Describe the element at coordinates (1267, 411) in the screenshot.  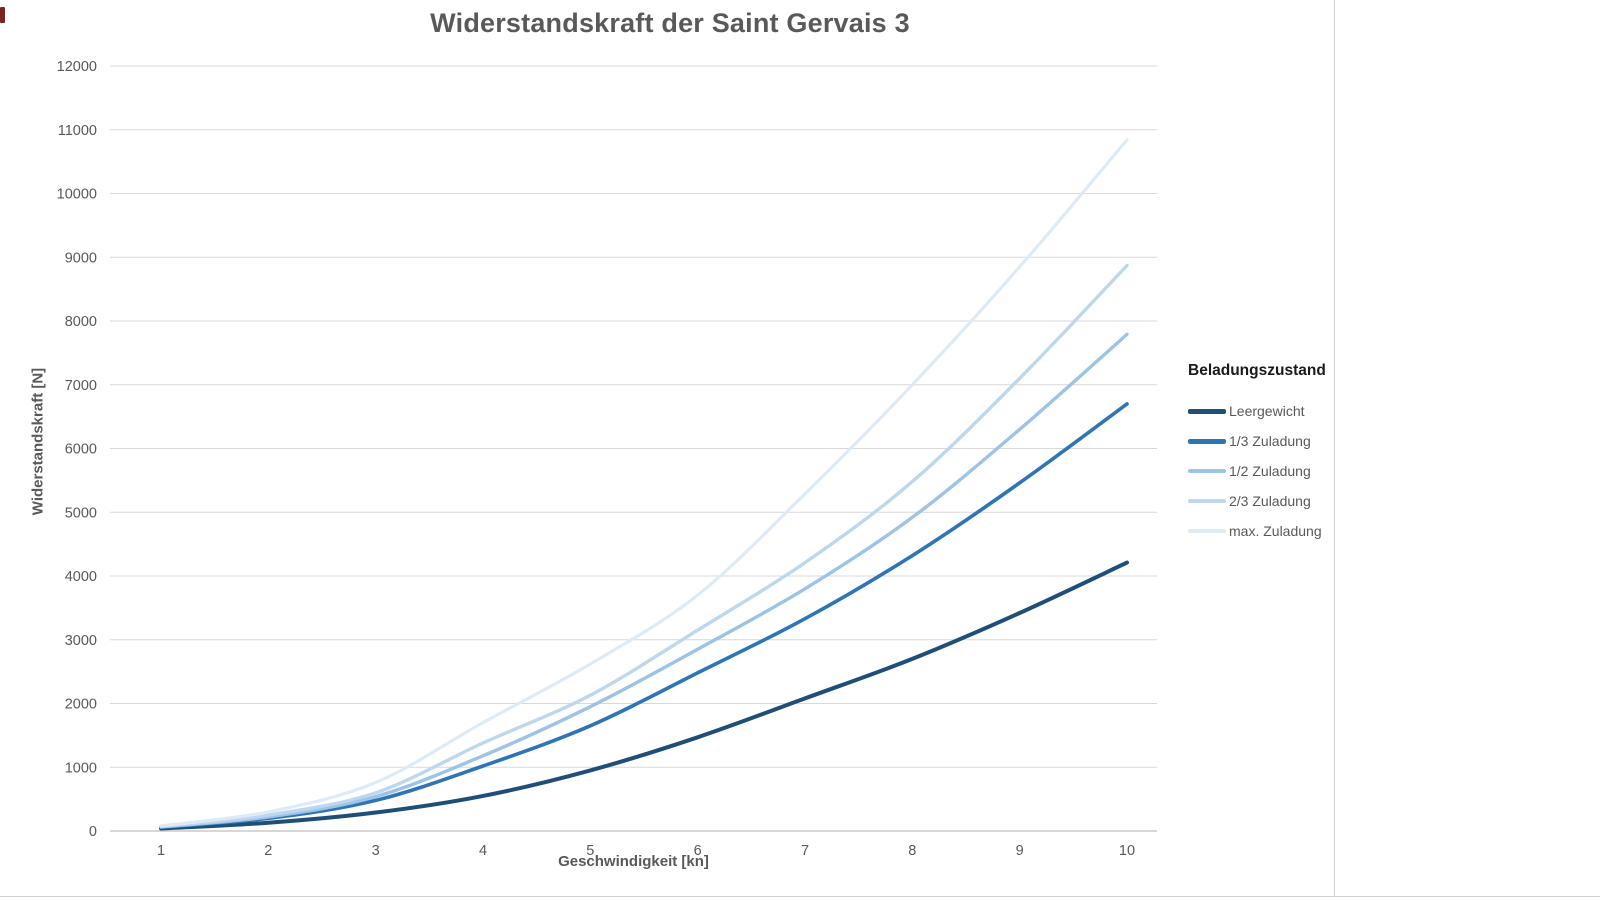
I see `legend-item-label: Leergewicht` at that location.